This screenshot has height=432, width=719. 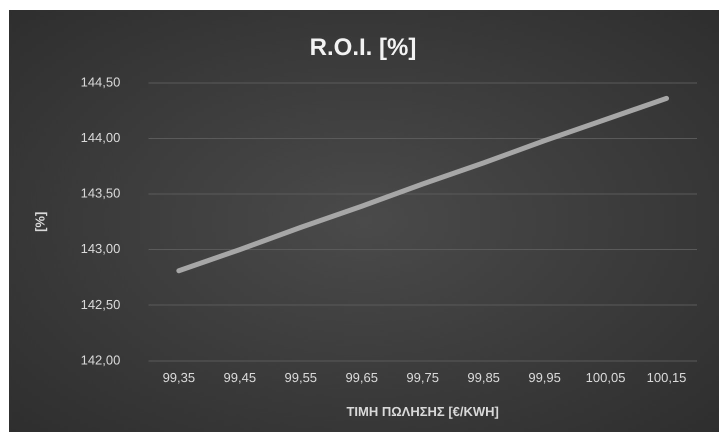 I want to click on y-tick-label: 142,50, so click(x=100, y=304).